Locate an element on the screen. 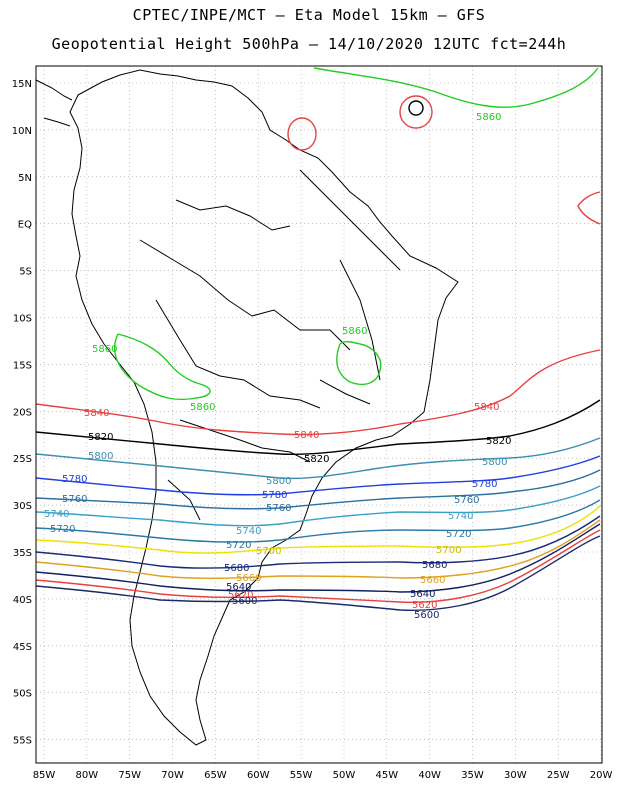  label-5720-c: 5720 is located at coordinates (238, 545).